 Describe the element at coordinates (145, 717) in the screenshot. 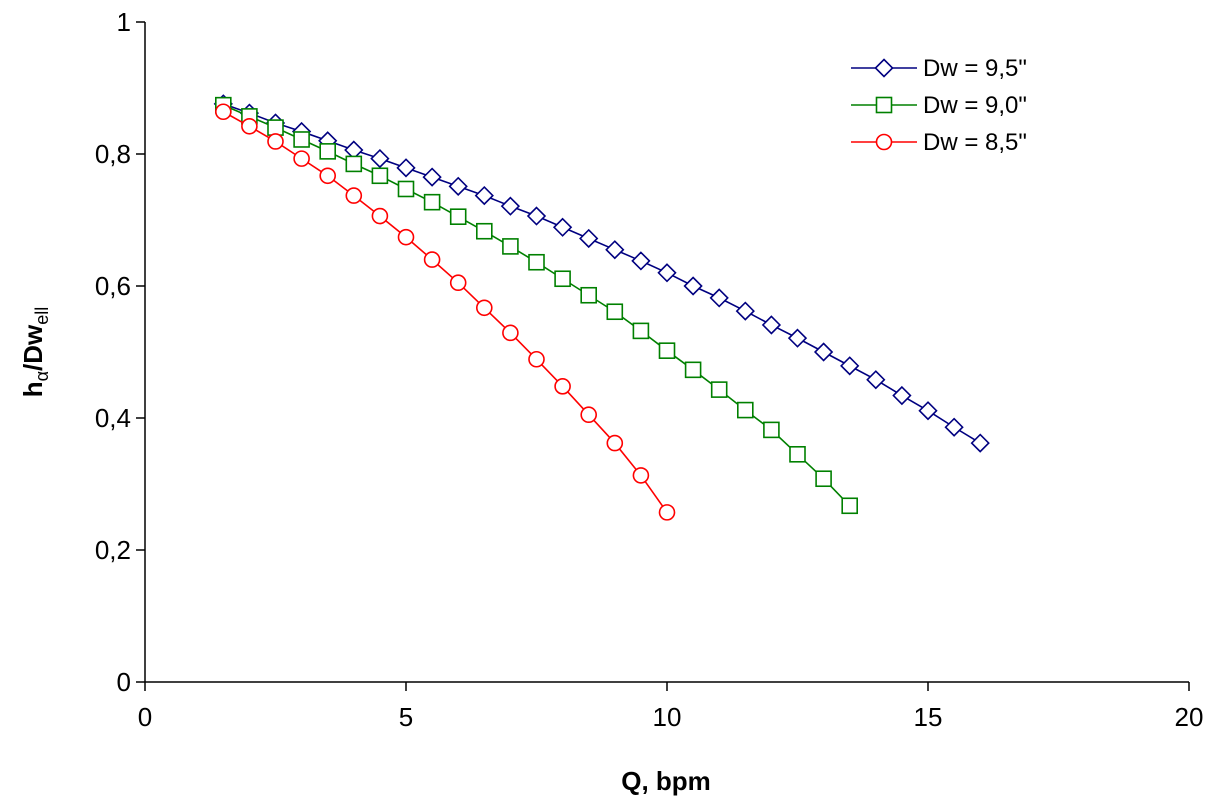

I see `x-tick-label: 0` at that location.